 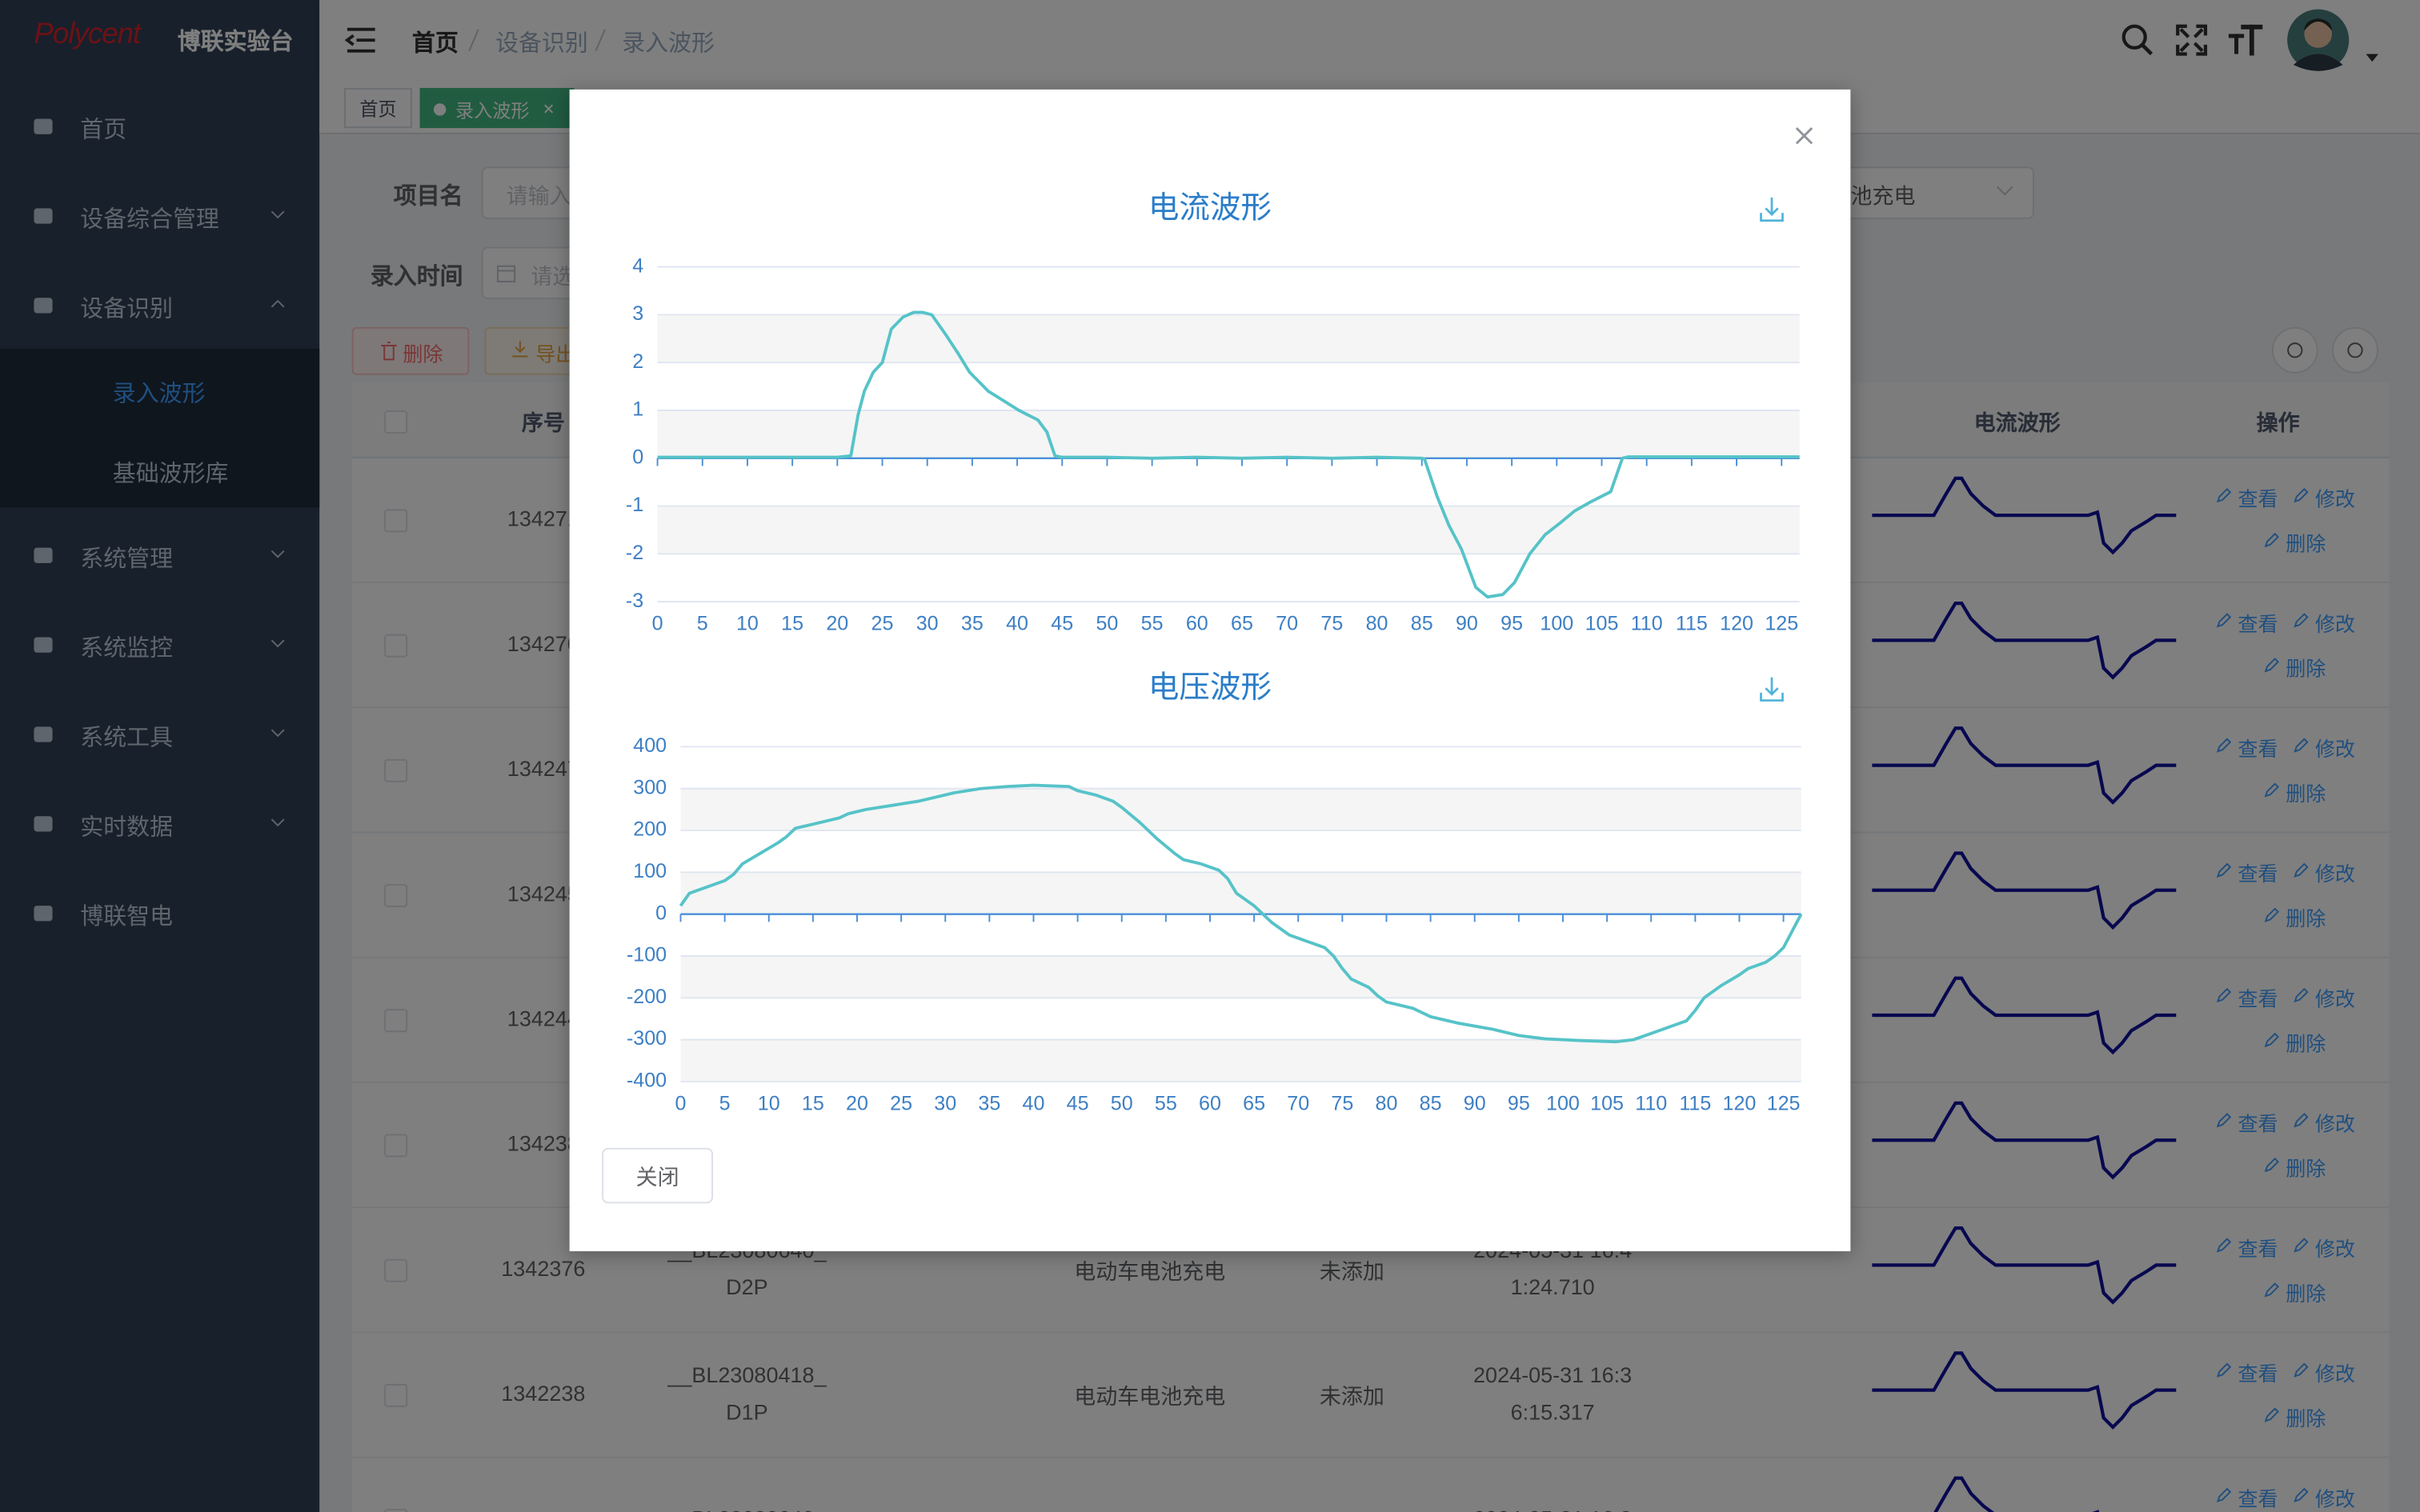 I want to click on y-tick-label: -400, so click(x=647, y=1081).